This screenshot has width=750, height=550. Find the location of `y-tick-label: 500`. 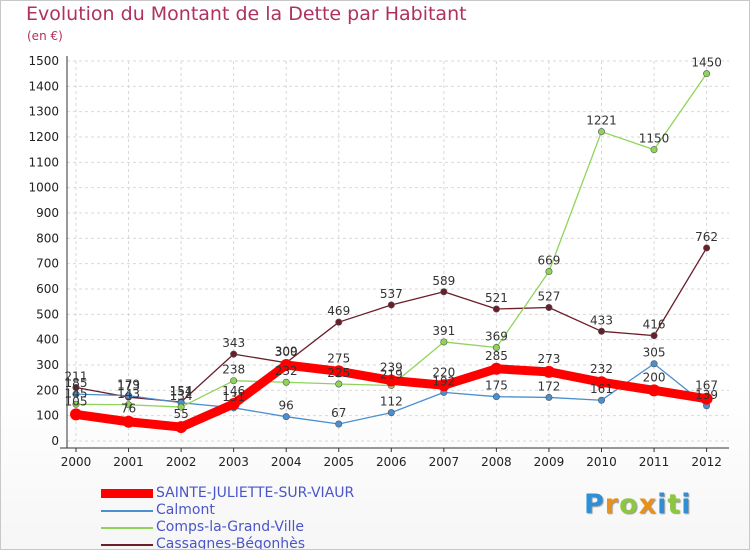

y-tick-label: 500 is located at coordinates (47, 314).